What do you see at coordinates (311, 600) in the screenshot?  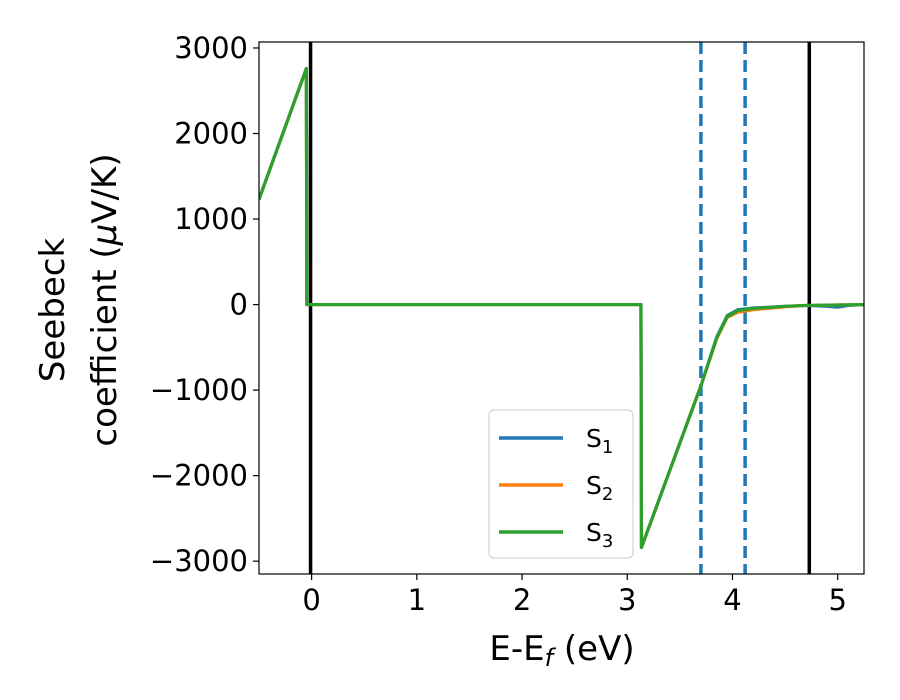 I see `x-tick-label: 0` at bounding box center [311, 600].